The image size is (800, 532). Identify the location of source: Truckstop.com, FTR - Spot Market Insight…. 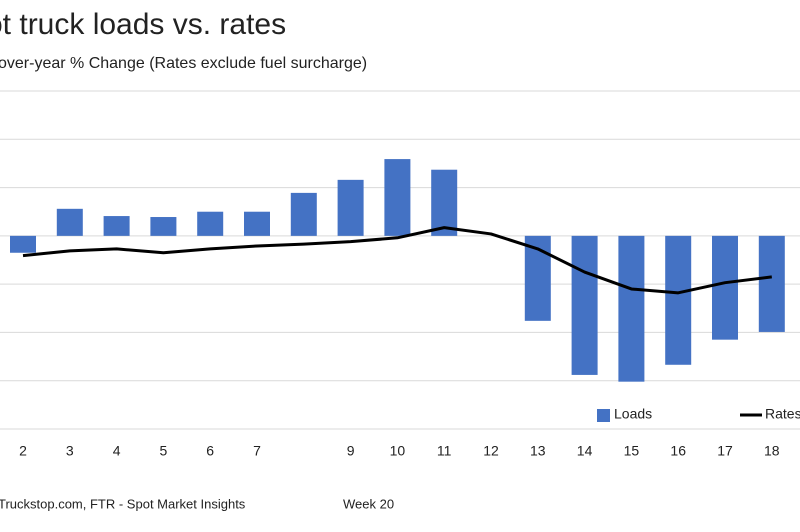
(123, 503).